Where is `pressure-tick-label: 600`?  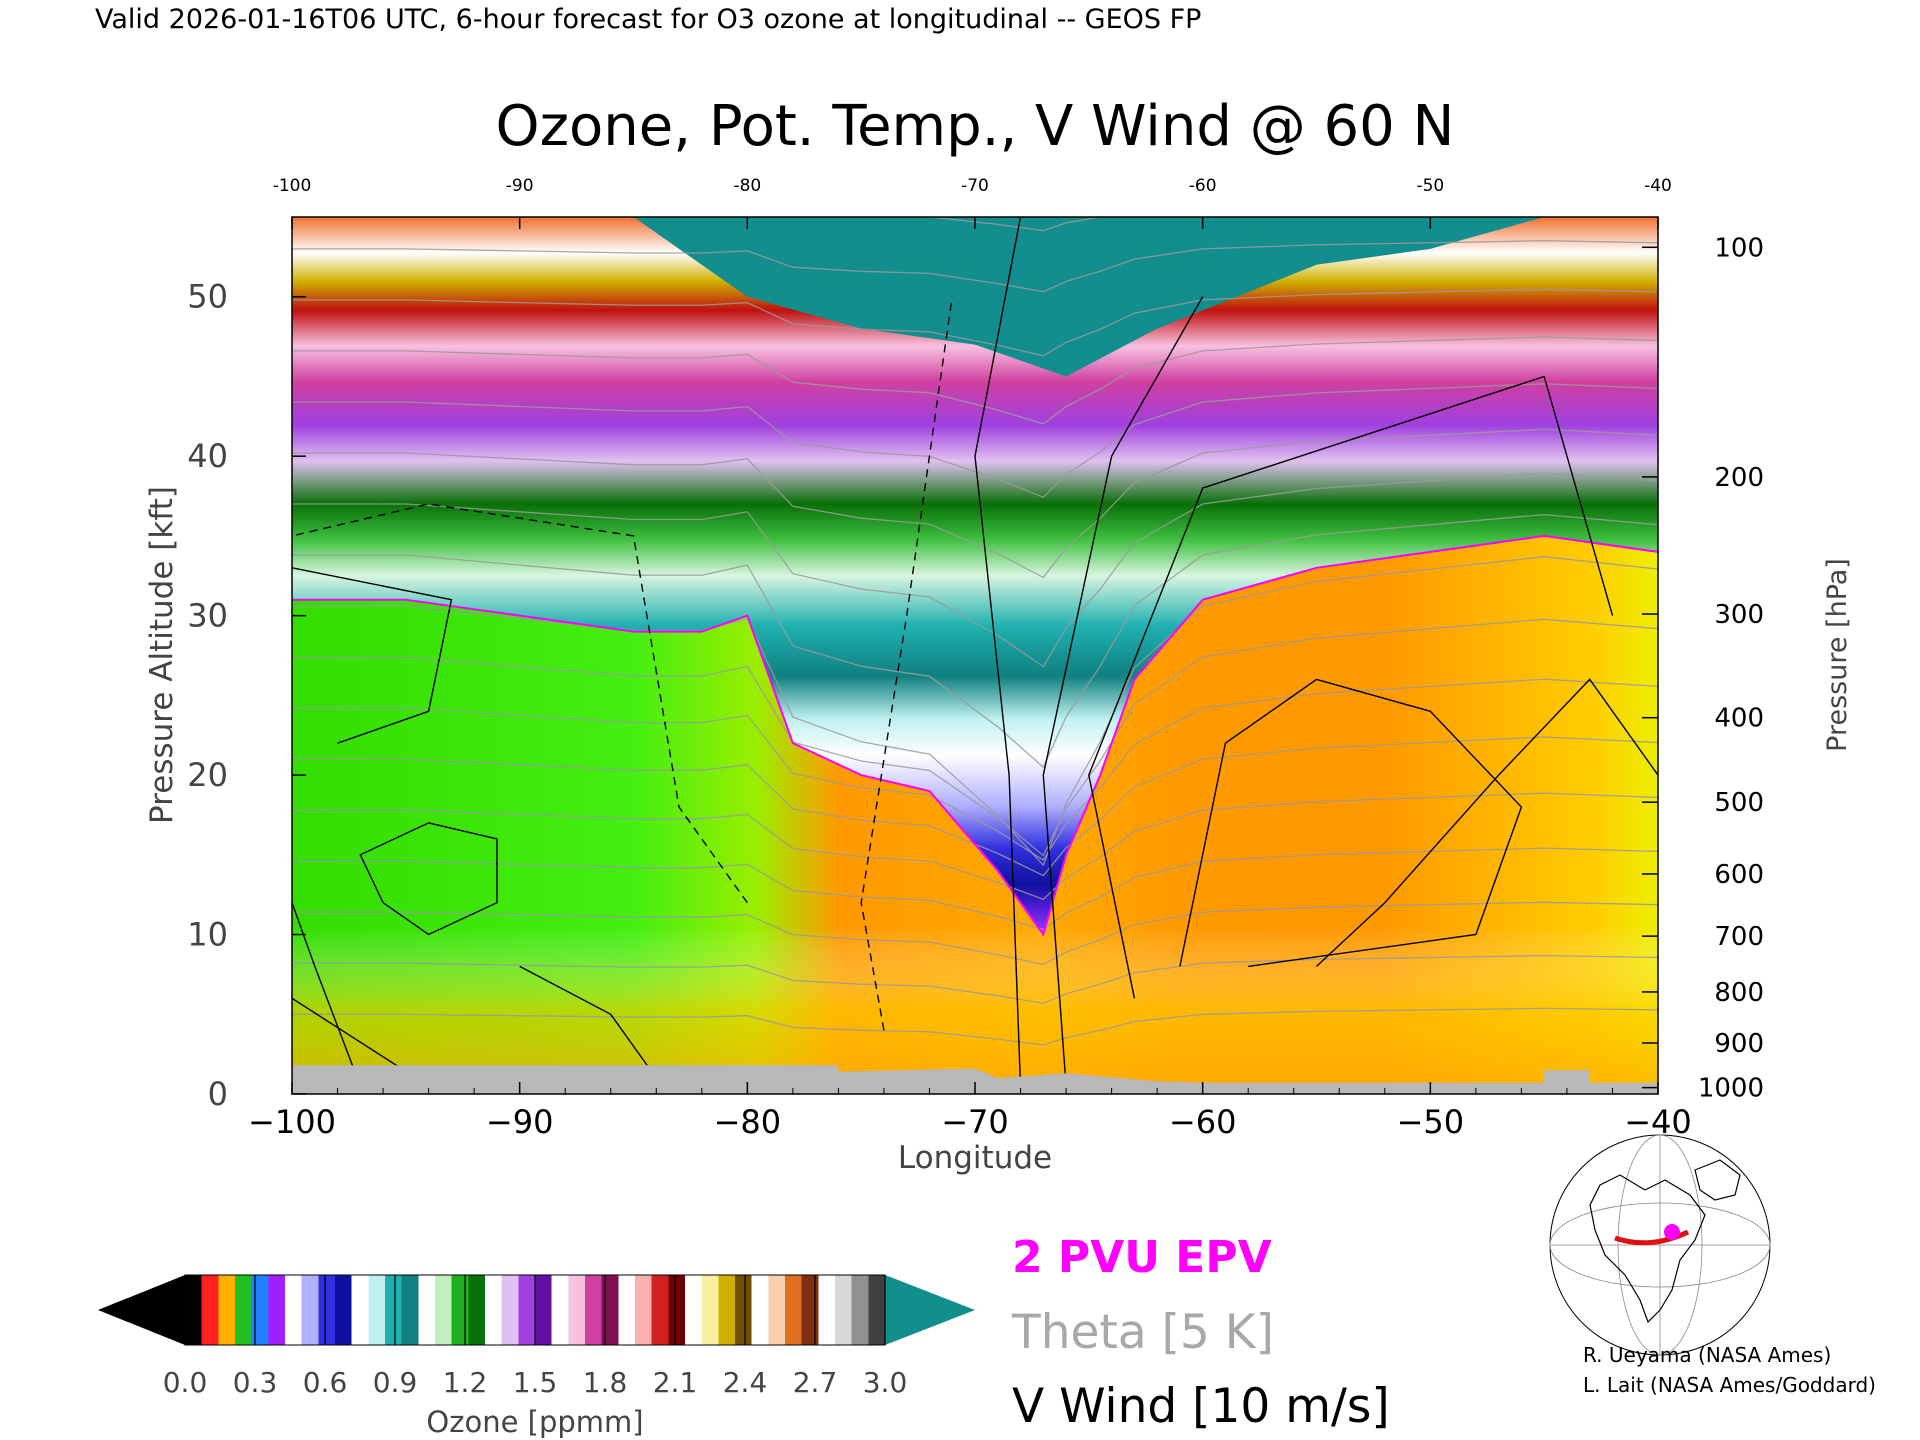 pressure-tick-label: 600 is located at coordinates (1739, 875).